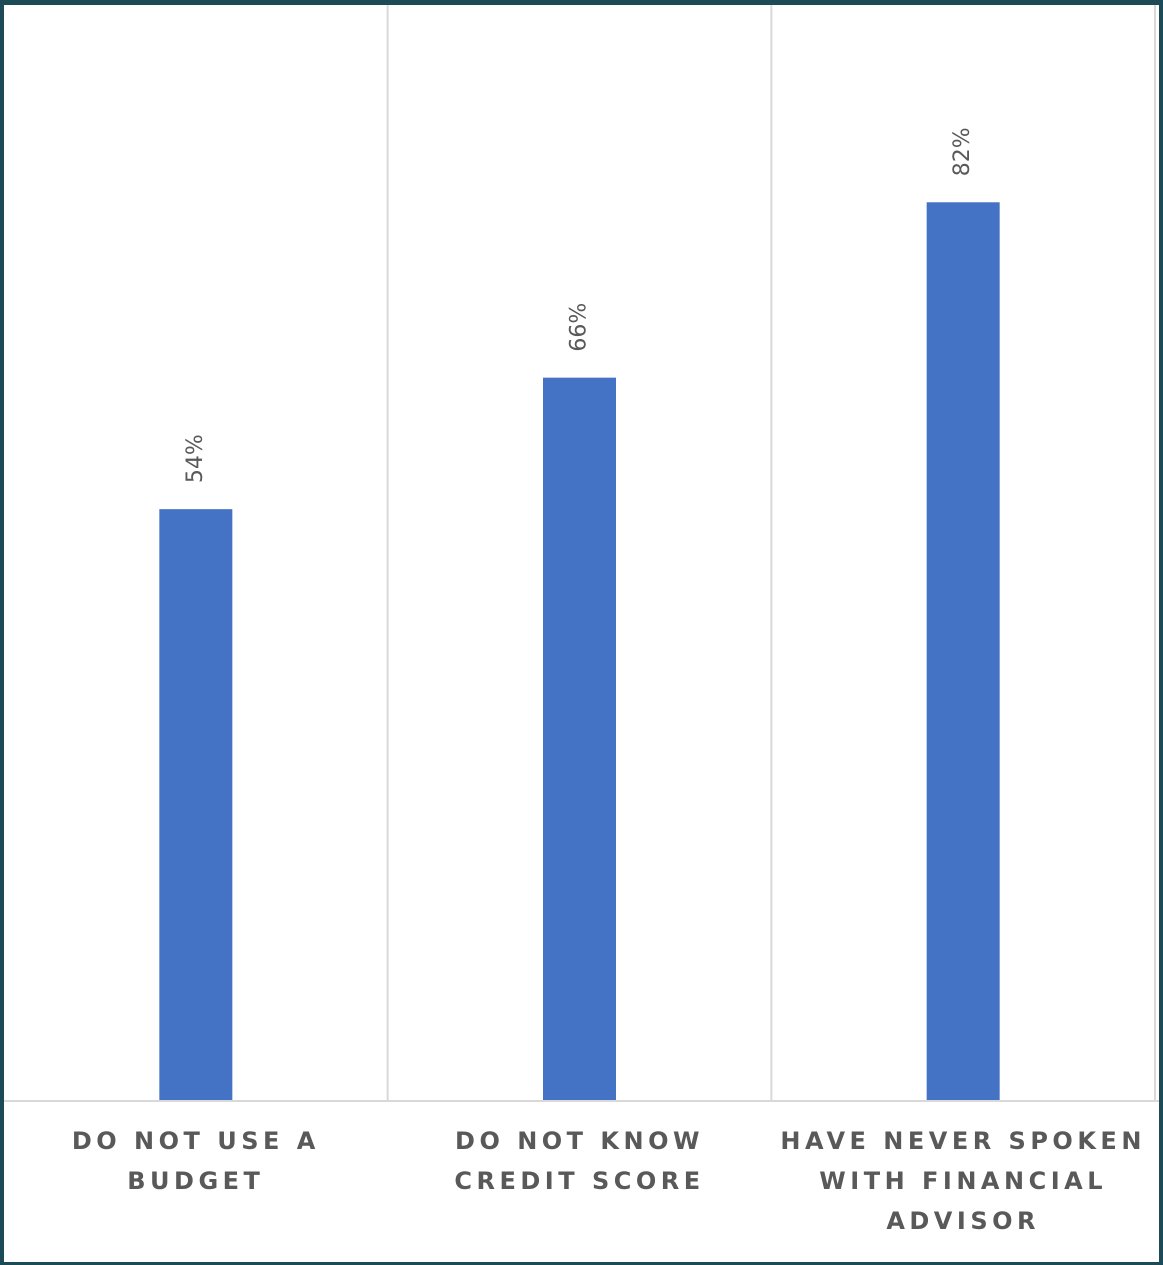  I want to click on category-label-financial-advisor: HAVE NEVER SPOKEN WITH FINANCIAL ADVISOR, so click(963, 1181).